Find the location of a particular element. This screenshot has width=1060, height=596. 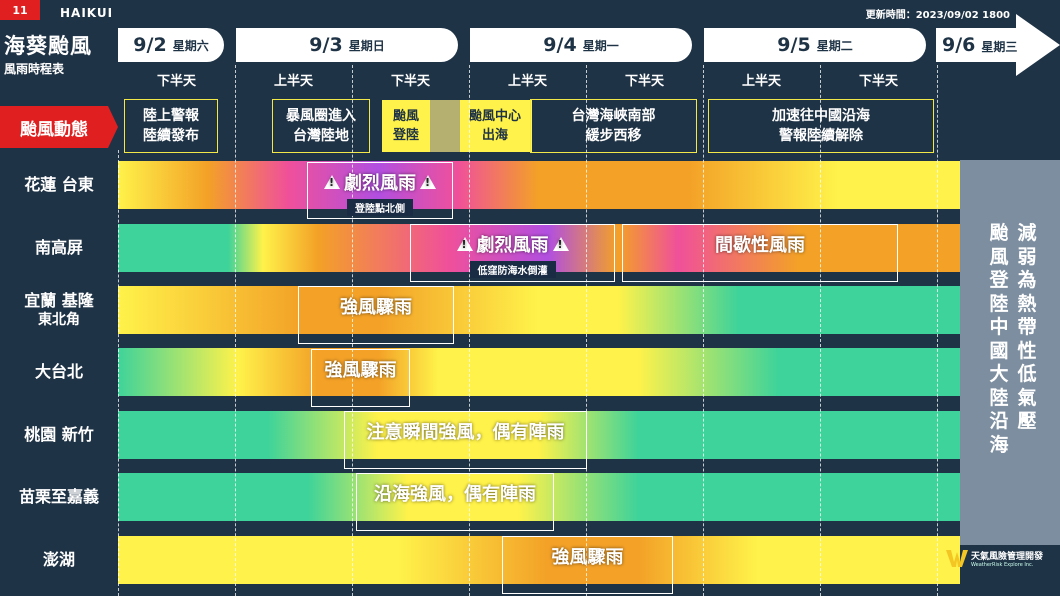

date-weekday: 星期二 is located at coordinates (834, 45).